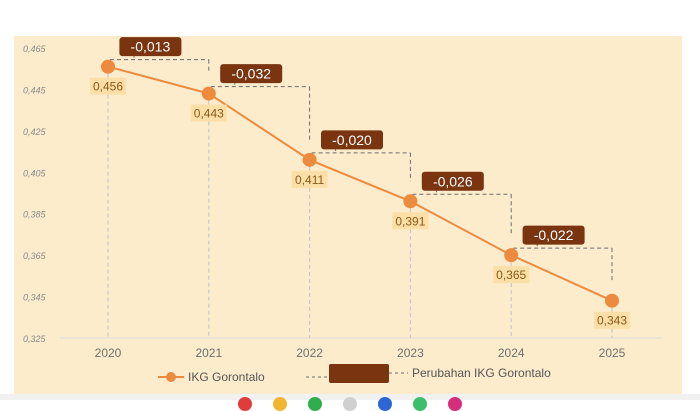 The width and height of the screenshot is (700, 411). Describe the element at coordinates (35, 215) in the screenshot. I see `y-tick-label: 0,385` at that location.